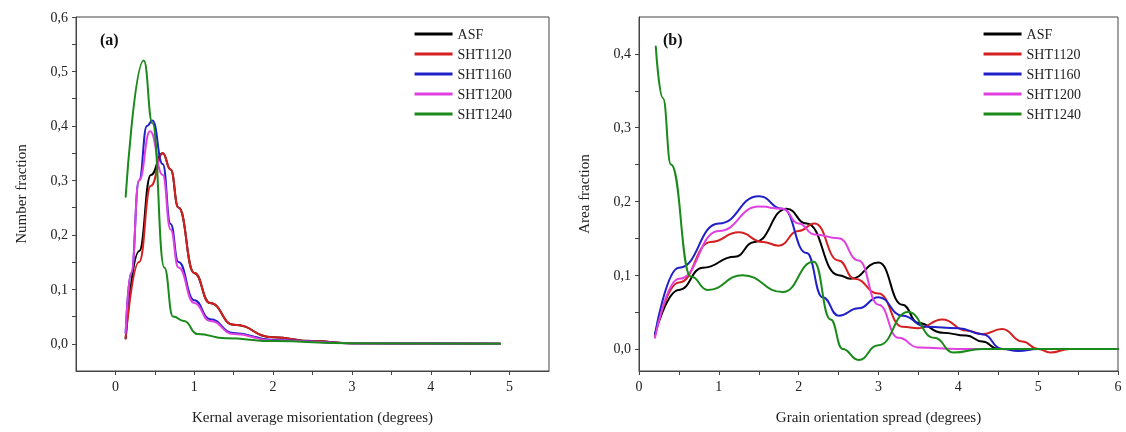  I want to click on x-tick-label: 6, so click(1118, 386).